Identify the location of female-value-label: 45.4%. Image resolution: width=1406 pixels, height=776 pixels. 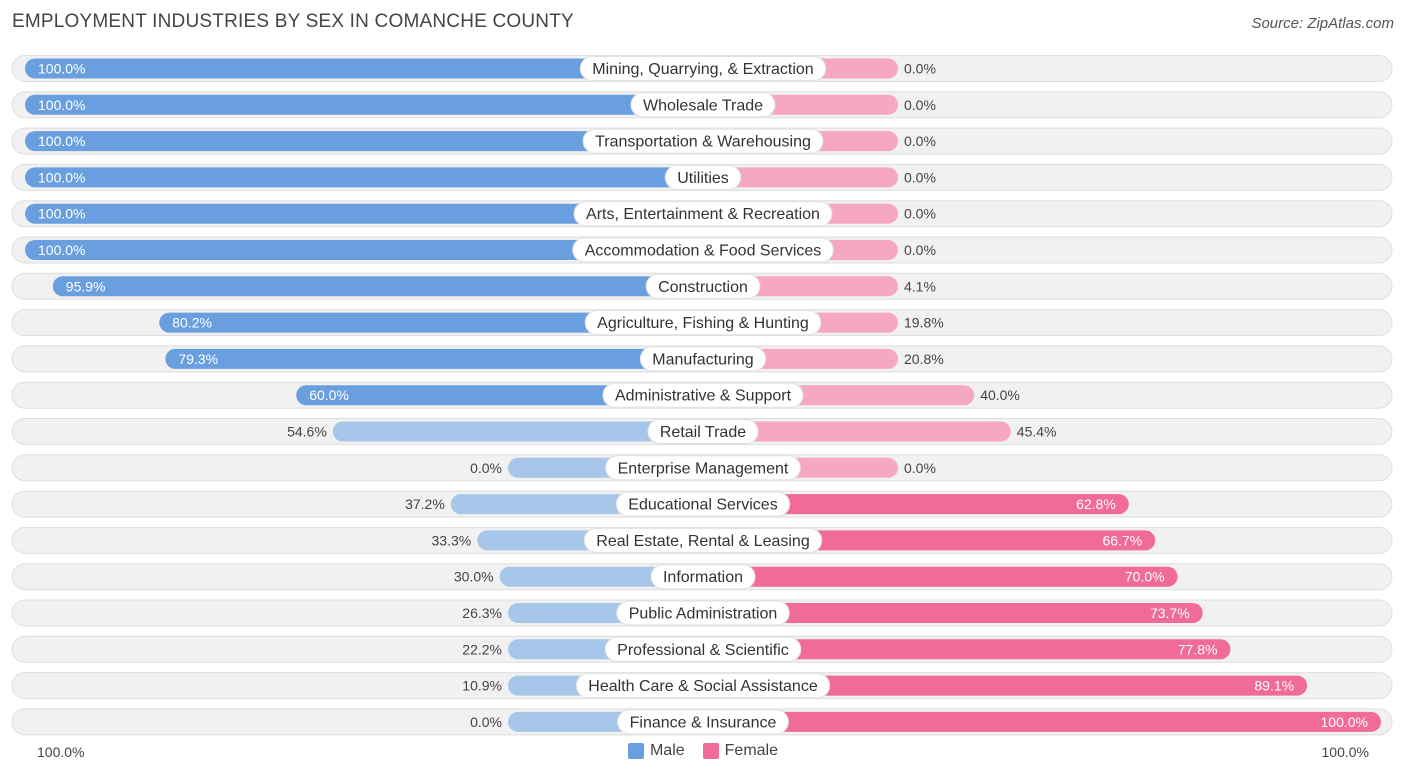
(1037, 432).